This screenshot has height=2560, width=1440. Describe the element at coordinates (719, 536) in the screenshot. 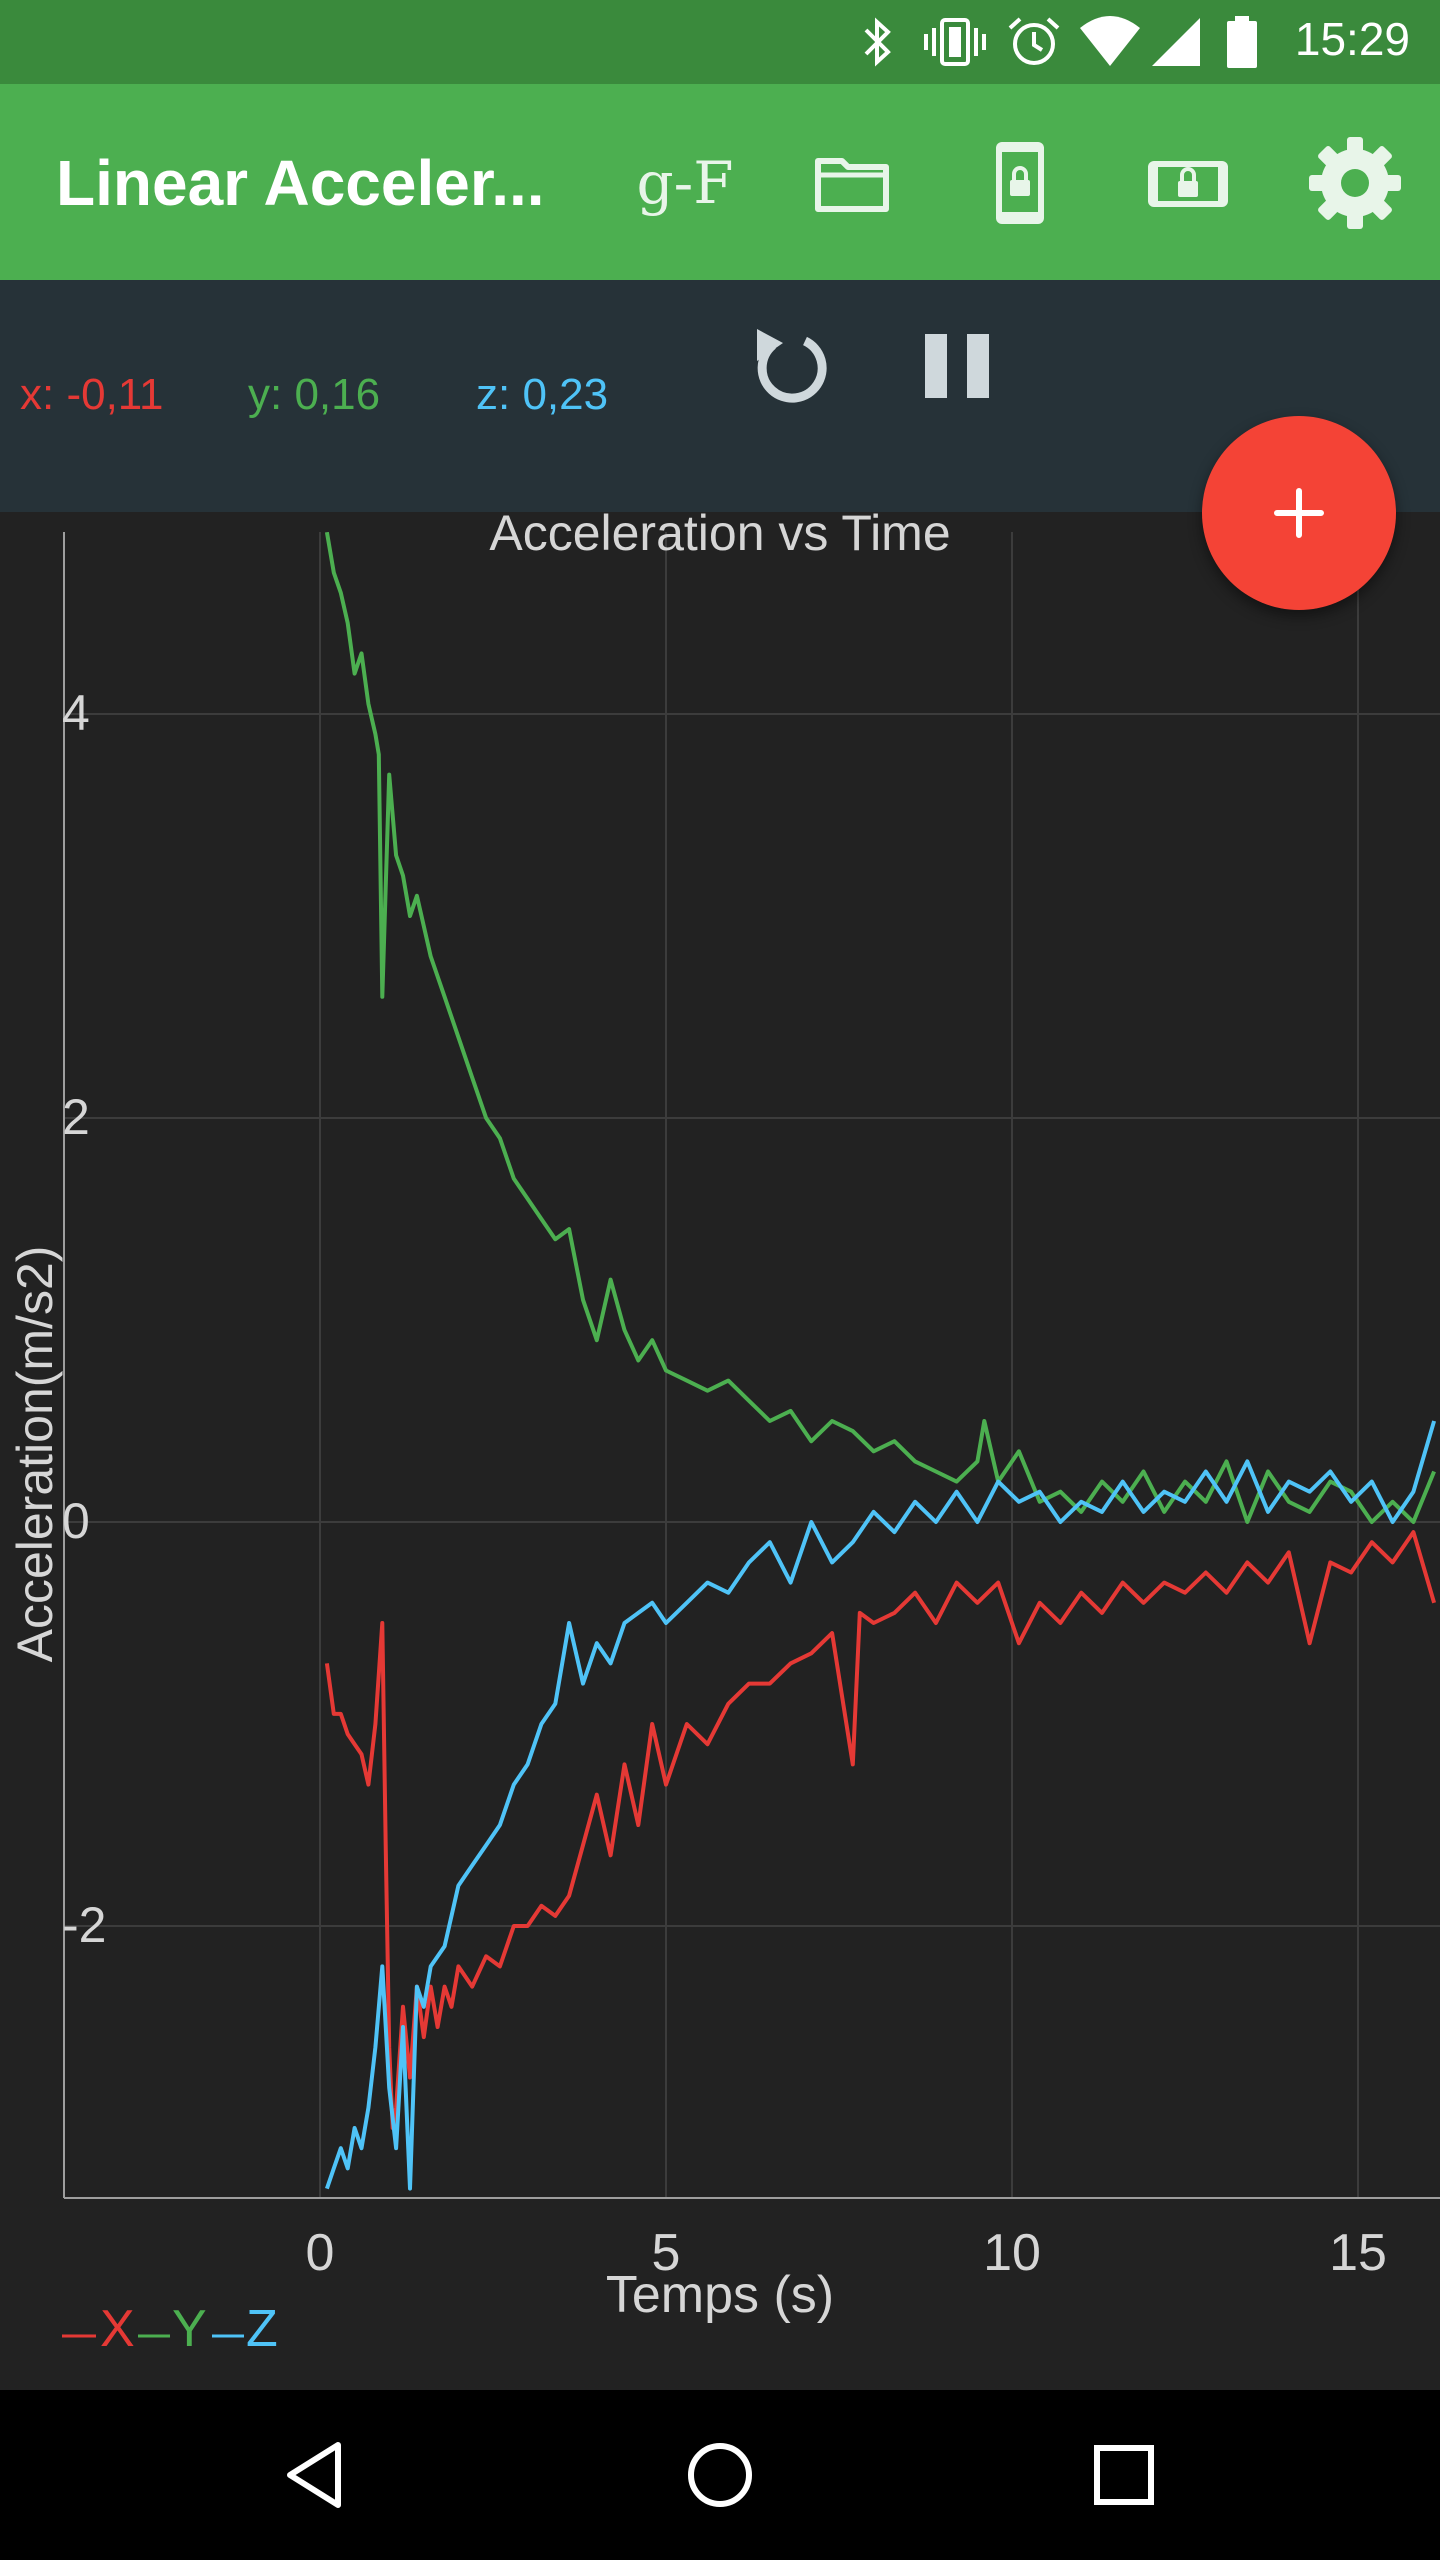

I see `chart-title: Acceleration vs Time` at that location.